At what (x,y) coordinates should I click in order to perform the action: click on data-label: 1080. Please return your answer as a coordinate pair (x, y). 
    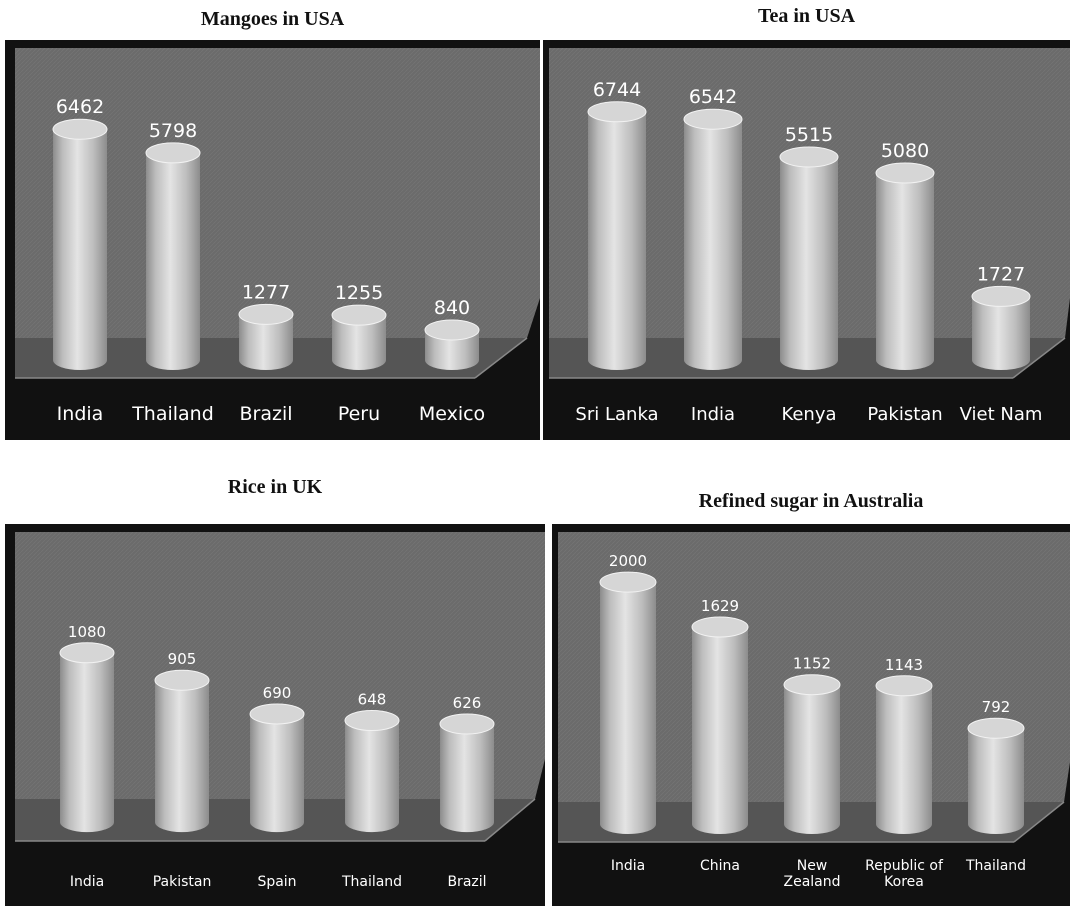
    Looking at the image, I should click on (87, 632).